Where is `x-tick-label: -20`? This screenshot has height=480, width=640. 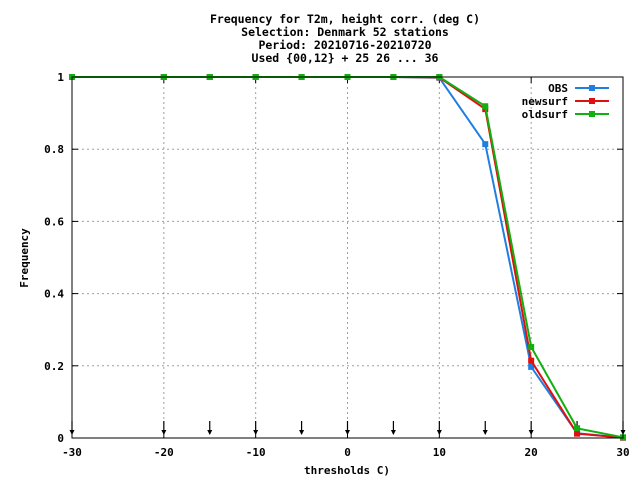 x-tick-label: -20 is located at coordinates (164, 452).